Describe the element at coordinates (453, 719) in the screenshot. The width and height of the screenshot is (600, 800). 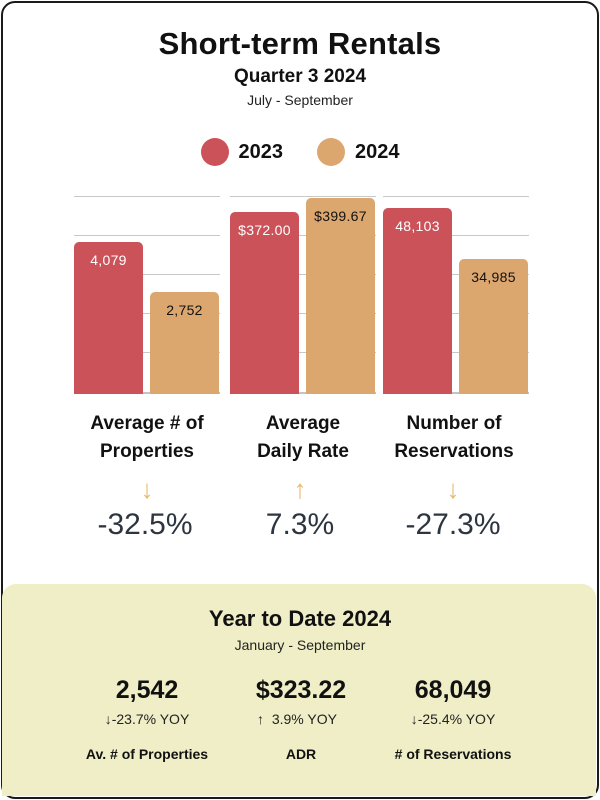
I see `ytd-yoy-reservations: ↓-25.4% YOY` at that location.